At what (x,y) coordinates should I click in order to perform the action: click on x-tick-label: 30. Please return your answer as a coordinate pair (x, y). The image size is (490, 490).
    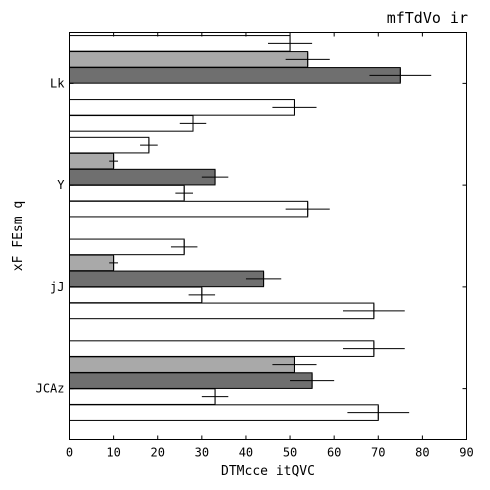
    Looking at the image, I should click on (202, 453).